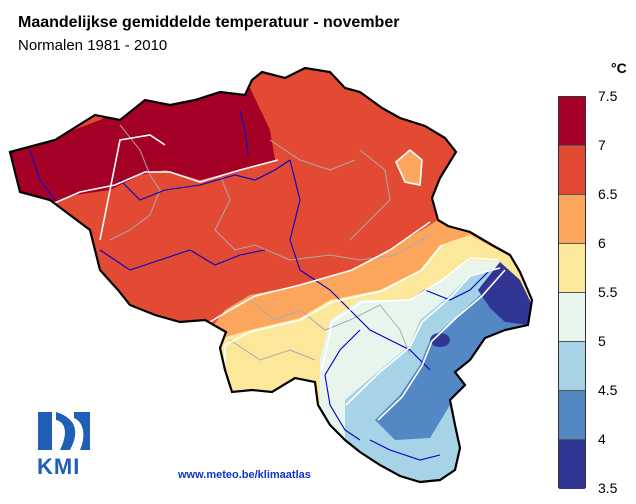 Image resolution: width=636 pixels, height=504 pixels. Describe the element at coordinates (608, 488) in the screenshot. I see `legend-tick-label: 3.5` at that location.